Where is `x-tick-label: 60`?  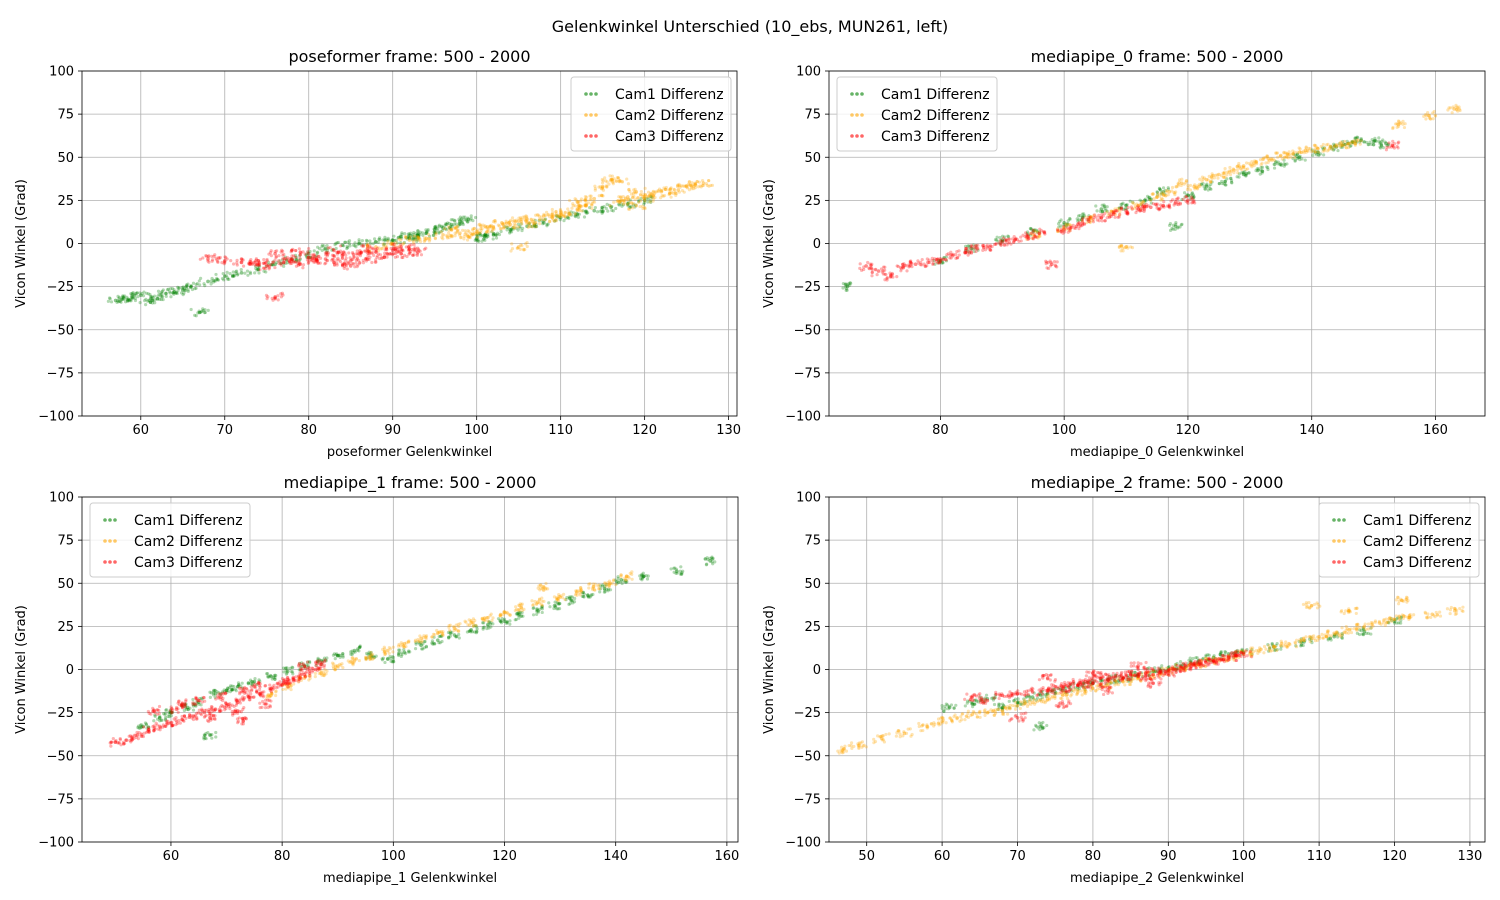
x-tick-label: 60 is located at coordinates (141, 430).